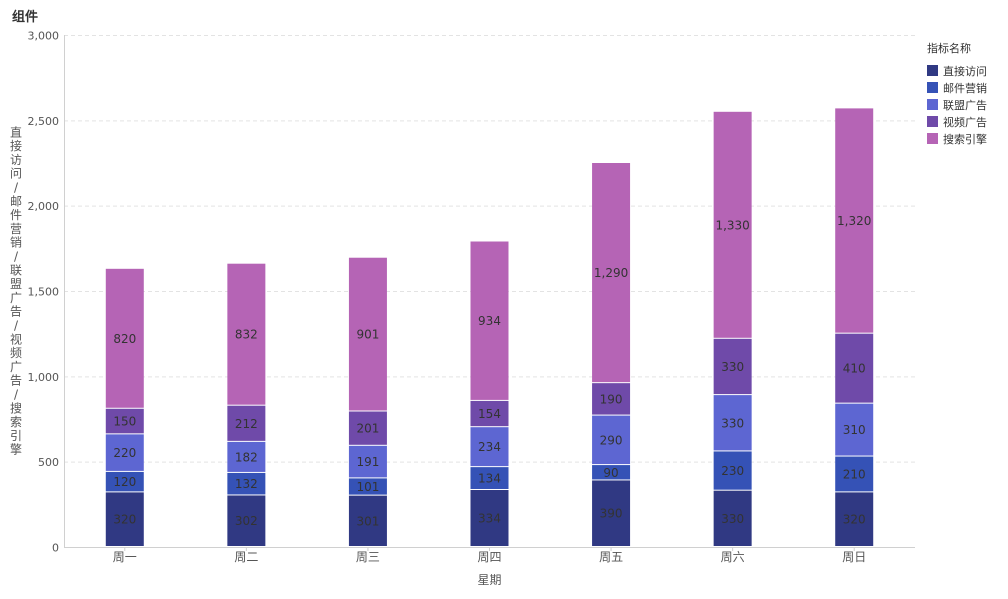 This screenshot has height=599, width=1008. Describe the element at coordinates (25, 17) in the screenshot. I see `chart-title: 组件` at that location.